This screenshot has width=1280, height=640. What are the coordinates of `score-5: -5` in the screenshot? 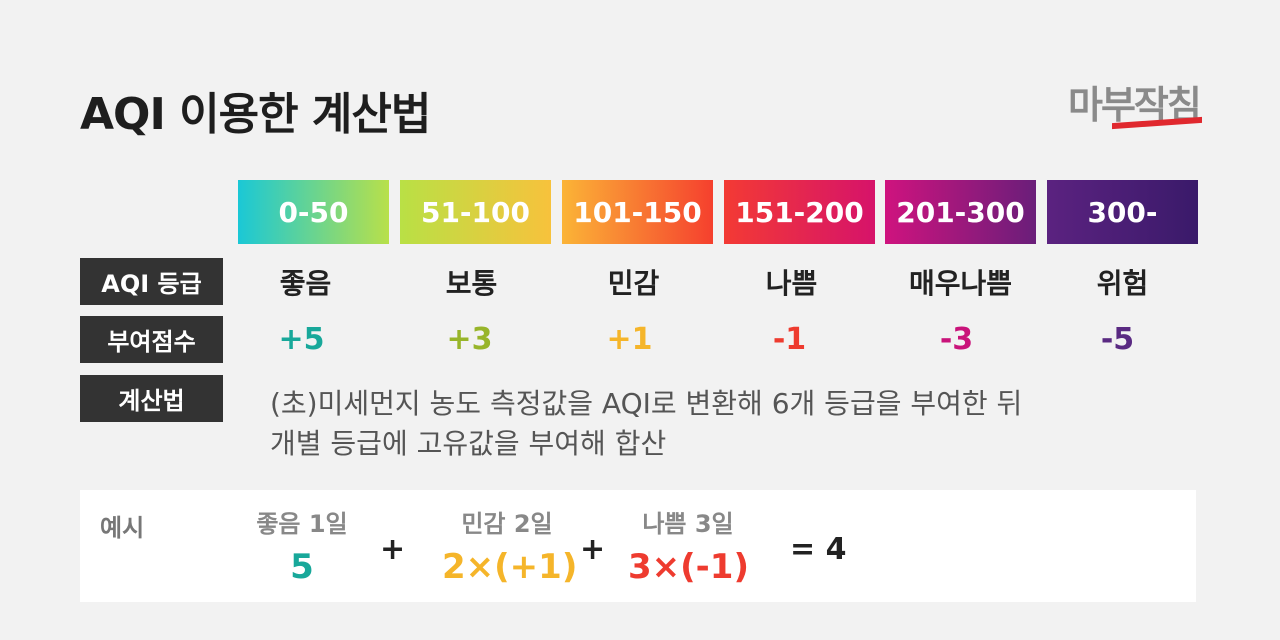 It's located at (1117, 339).